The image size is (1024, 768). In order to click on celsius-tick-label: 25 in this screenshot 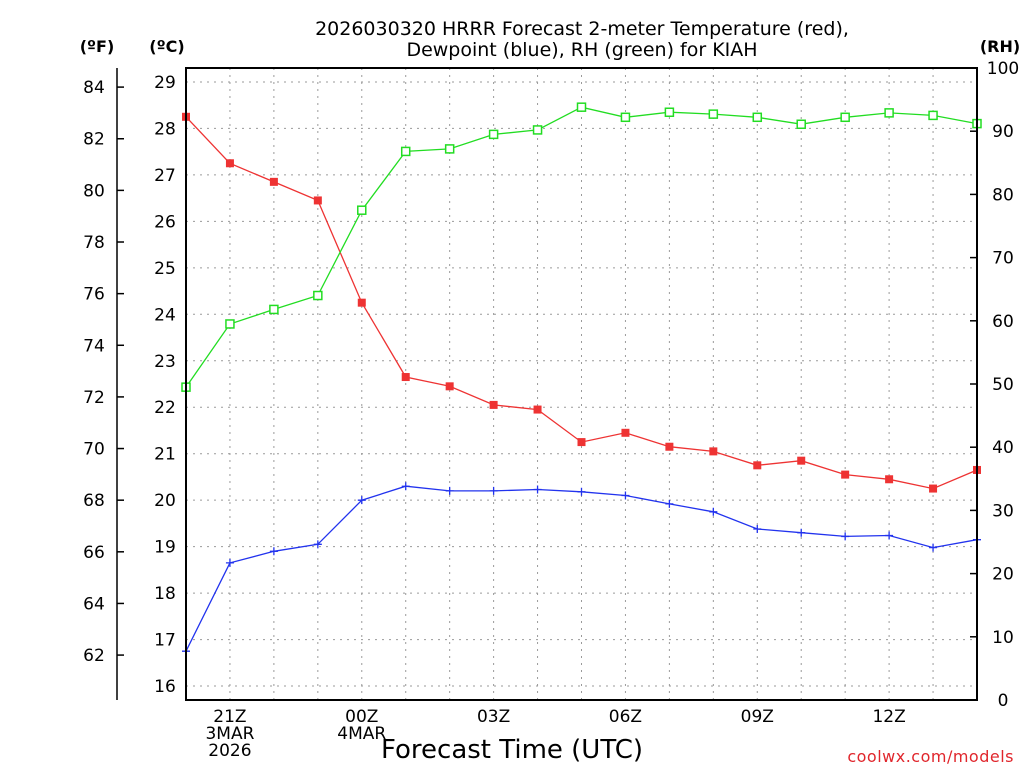, I will do `click(165, 269)`.